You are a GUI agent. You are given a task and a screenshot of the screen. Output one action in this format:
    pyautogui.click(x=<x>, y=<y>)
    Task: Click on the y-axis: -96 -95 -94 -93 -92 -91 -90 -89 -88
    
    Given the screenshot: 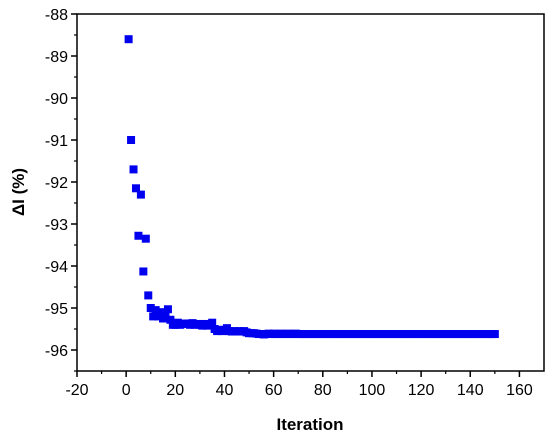 What is the action you would take?
    pyautogui.click(x=61, y=189)
    